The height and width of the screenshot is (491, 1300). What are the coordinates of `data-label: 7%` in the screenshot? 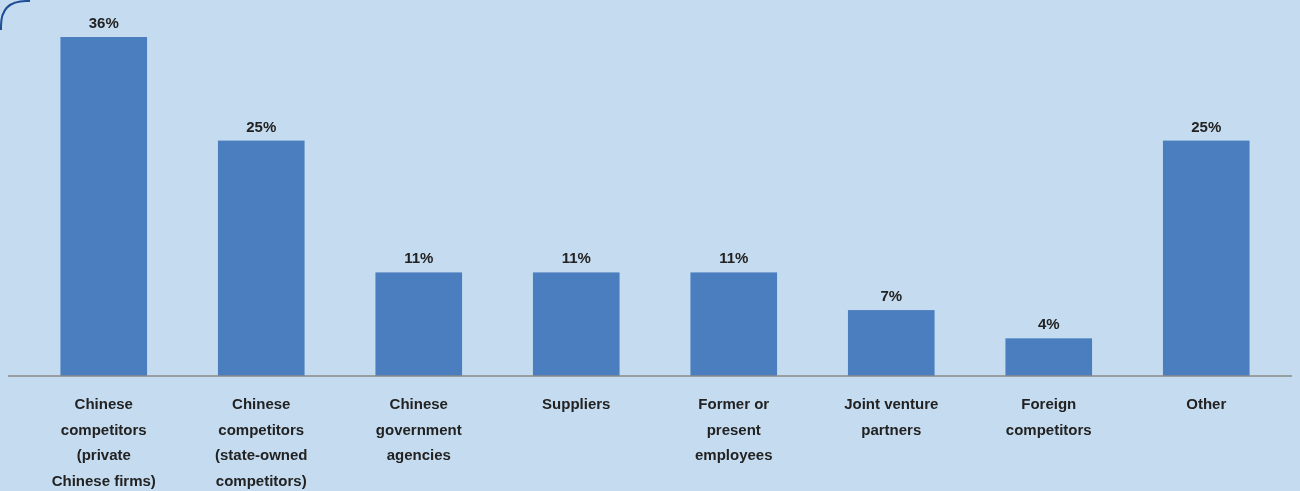 It's located at (891, 296).